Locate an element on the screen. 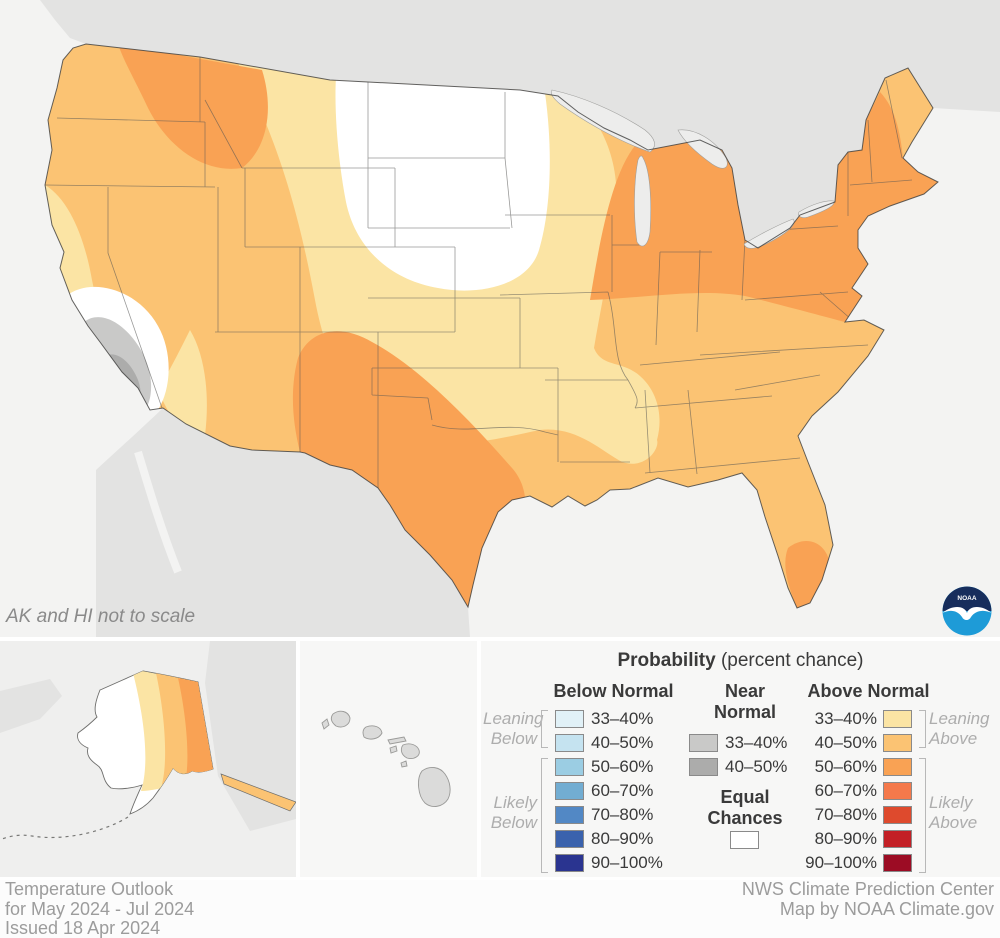  region-above-33-40-west-arizona is located at coordinates (182, 387).